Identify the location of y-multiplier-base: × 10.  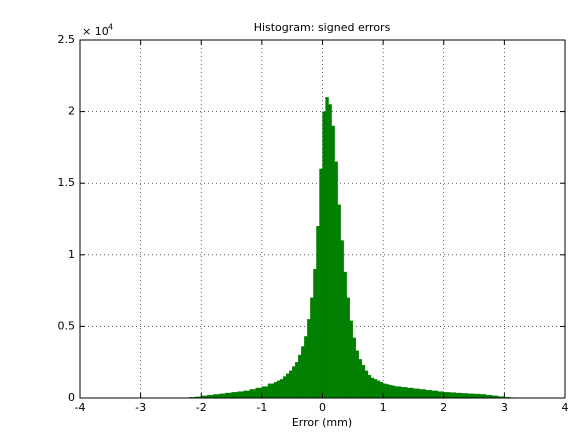
(95, 31).